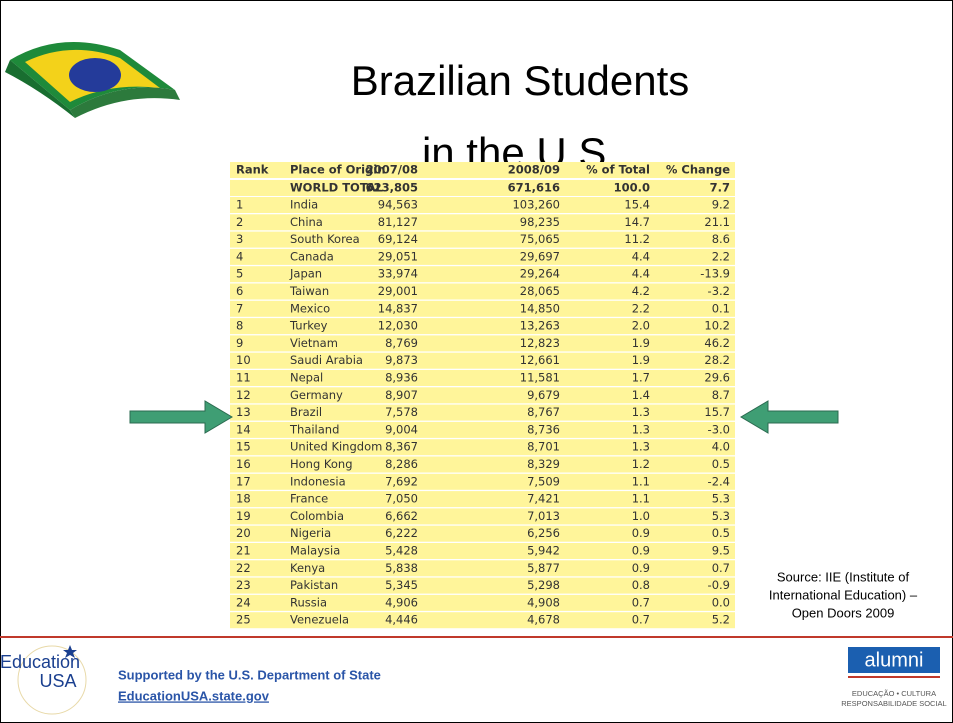 The height and width of the screenshot is (723, 953). I want to click on table-cell: 28.2, so click(717, 360).